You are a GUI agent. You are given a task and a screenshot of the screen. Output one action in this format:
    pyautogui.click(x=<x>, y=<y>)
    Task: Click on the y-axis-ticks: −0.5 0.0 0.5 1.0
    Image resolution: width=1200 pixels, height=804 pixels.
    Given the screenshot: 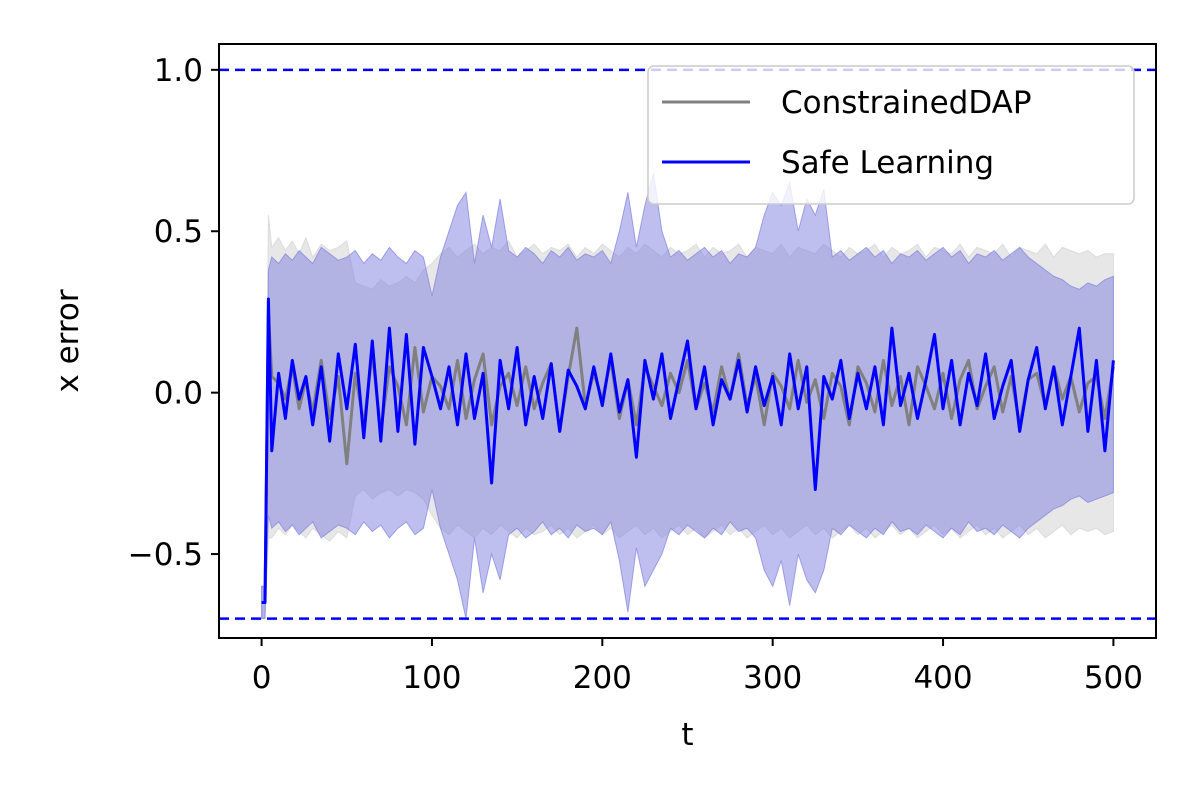 What is the action you would take?
    pyautogui.click(x=173, y=313)
    